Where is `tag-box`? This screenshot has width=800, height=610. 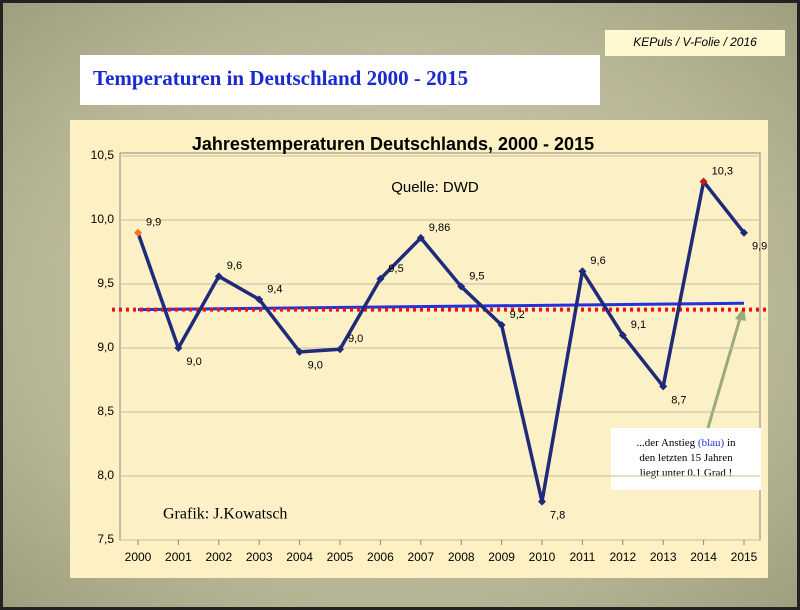
tag-box is located at coordinates (695, 43).